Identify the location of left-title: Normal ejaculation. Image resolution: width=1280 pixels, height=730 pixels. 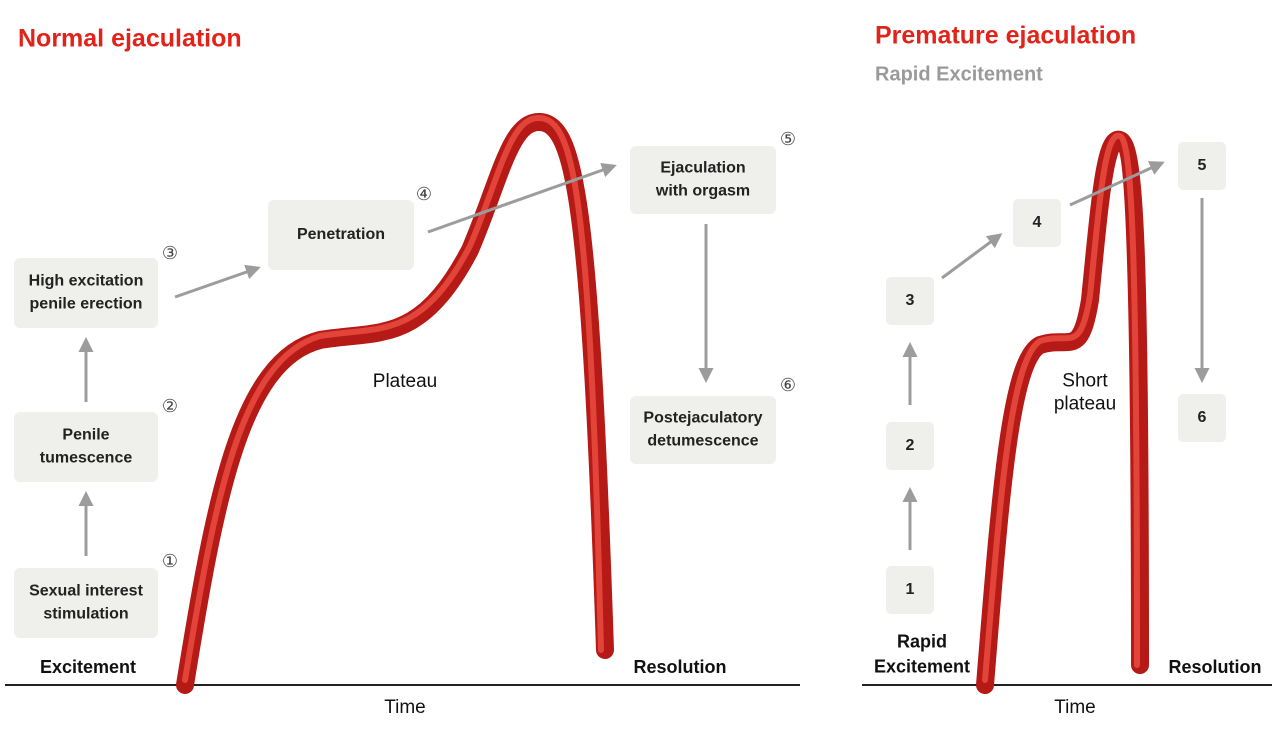
(130, 39).